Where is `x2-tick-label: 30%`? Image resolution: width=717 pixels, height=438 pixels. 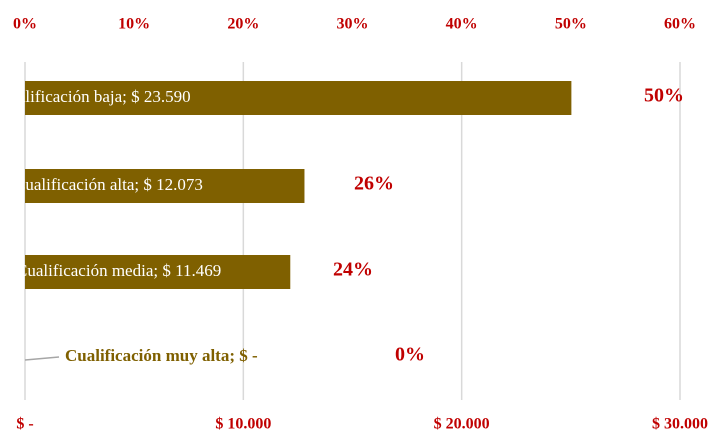 x2-tick-label: 30% is located at coordinates (353, 24).